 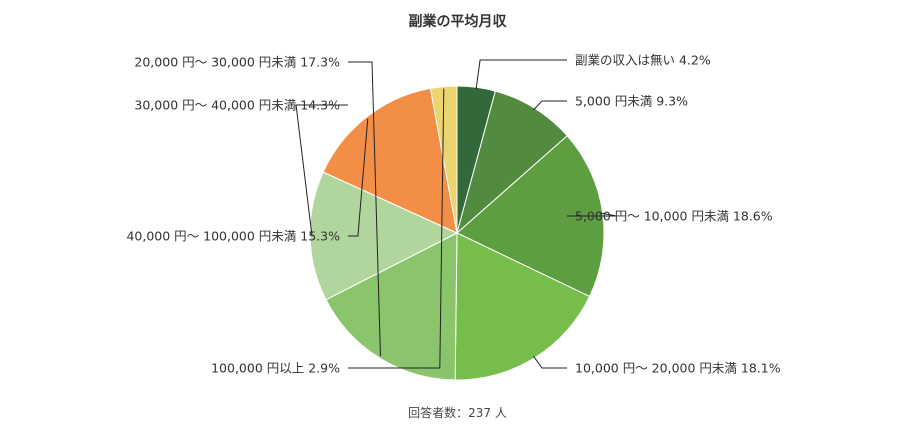 I want to click on slice-label: 20,000 円〜 30,000 円未満 17.3%, so click(x=237, y=62).